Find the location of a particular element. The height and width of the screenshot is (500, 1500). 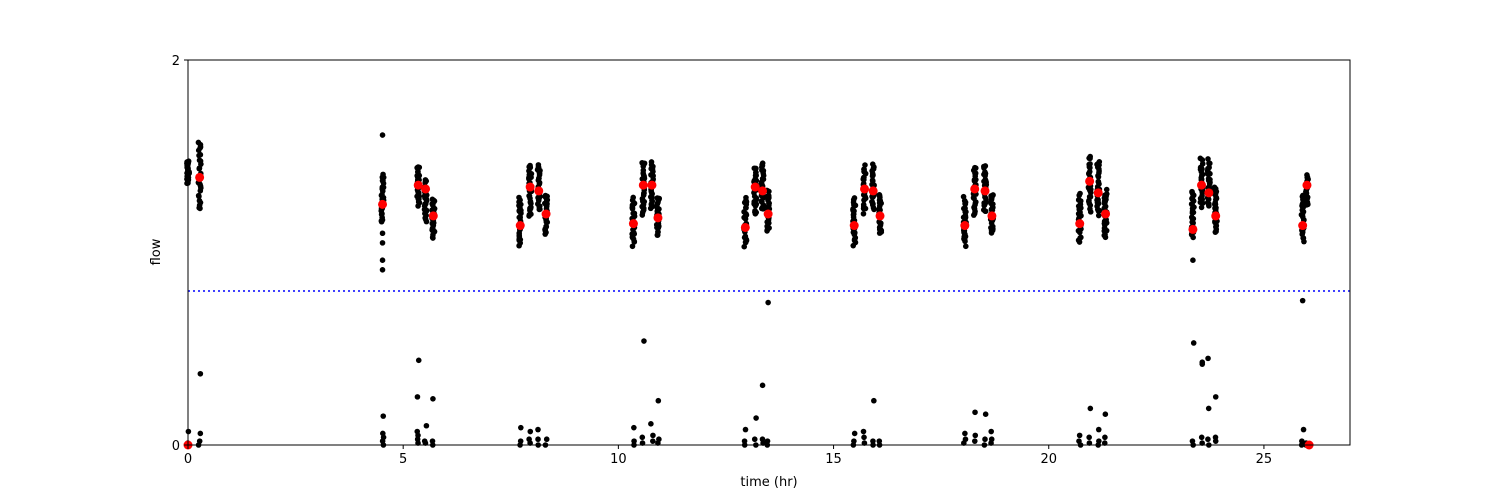

x-tick-label: 15 is located at coordinates (833, 459).